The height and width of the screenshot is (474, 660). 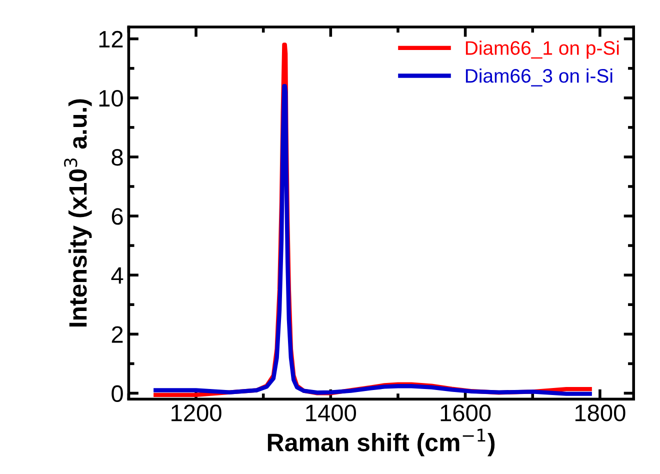 I want to click on legend-label: Diam66_3 on i-Si, so click(x=539, y=77).